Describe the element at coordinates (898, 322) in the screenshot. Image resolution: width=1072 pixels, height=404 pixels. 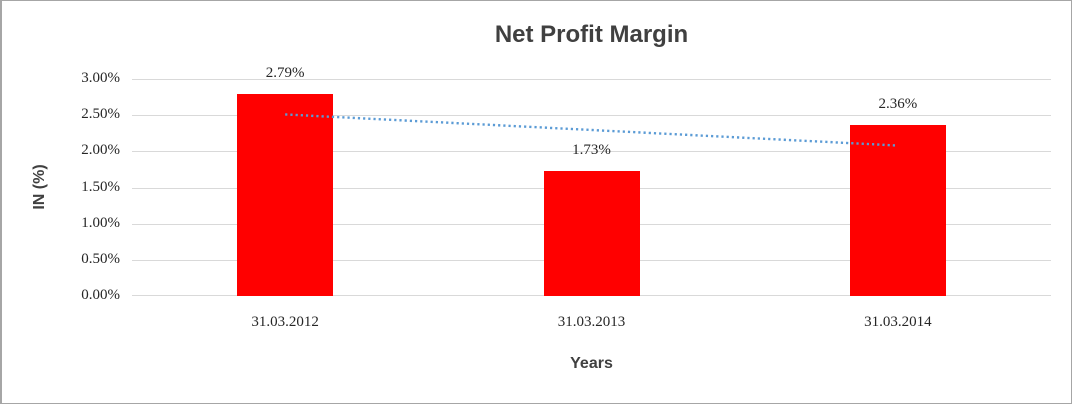
I see `x-category-label: 31.03.2014` at that location.